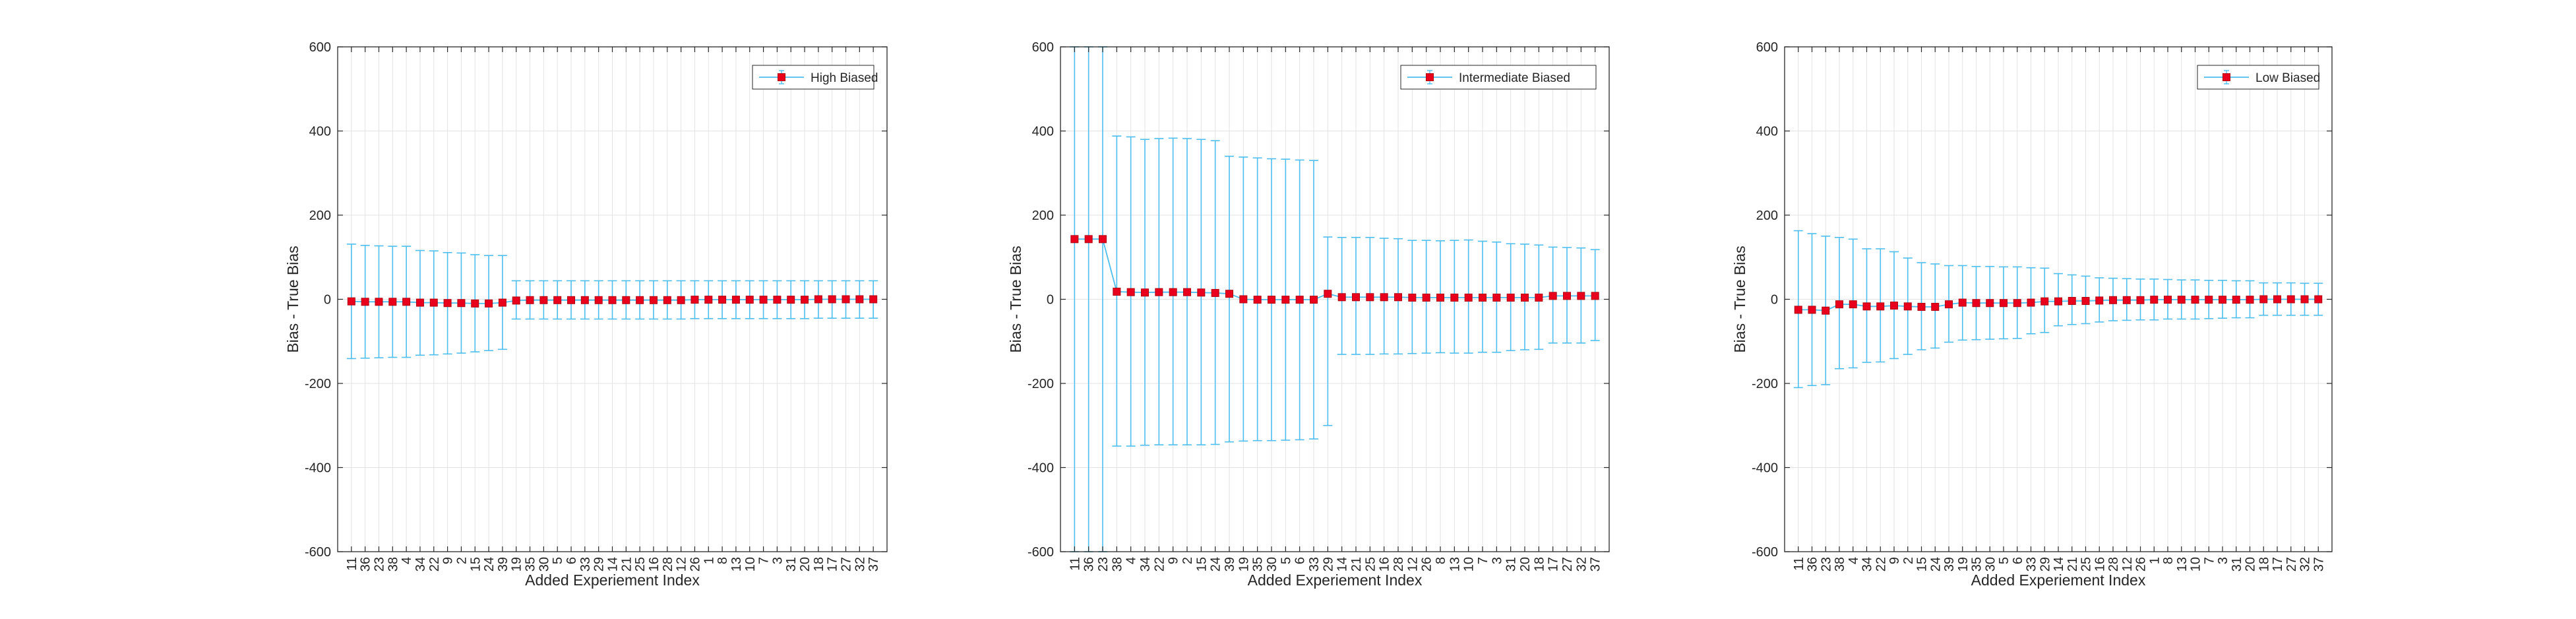 The image size is (2576, 619). Describe the element at coordinates (1427, 564) in the screenshot. I see `x-tick-label: 26` at that location.